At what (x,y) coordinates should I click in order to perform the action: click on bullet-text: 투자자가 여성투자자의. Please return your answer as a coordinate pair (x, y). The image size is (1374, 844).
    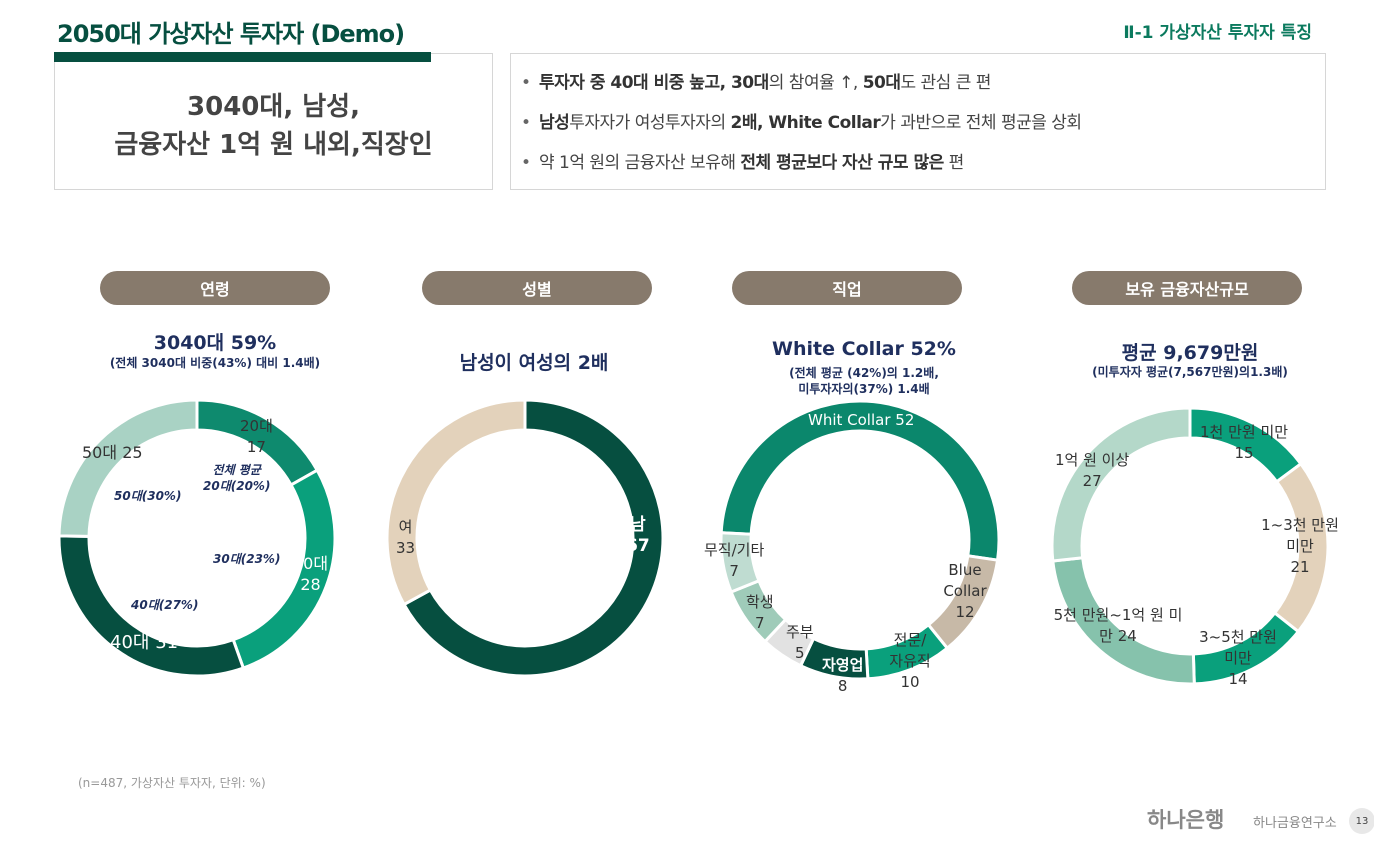
    Looking at the image, I should click on (650, 123).